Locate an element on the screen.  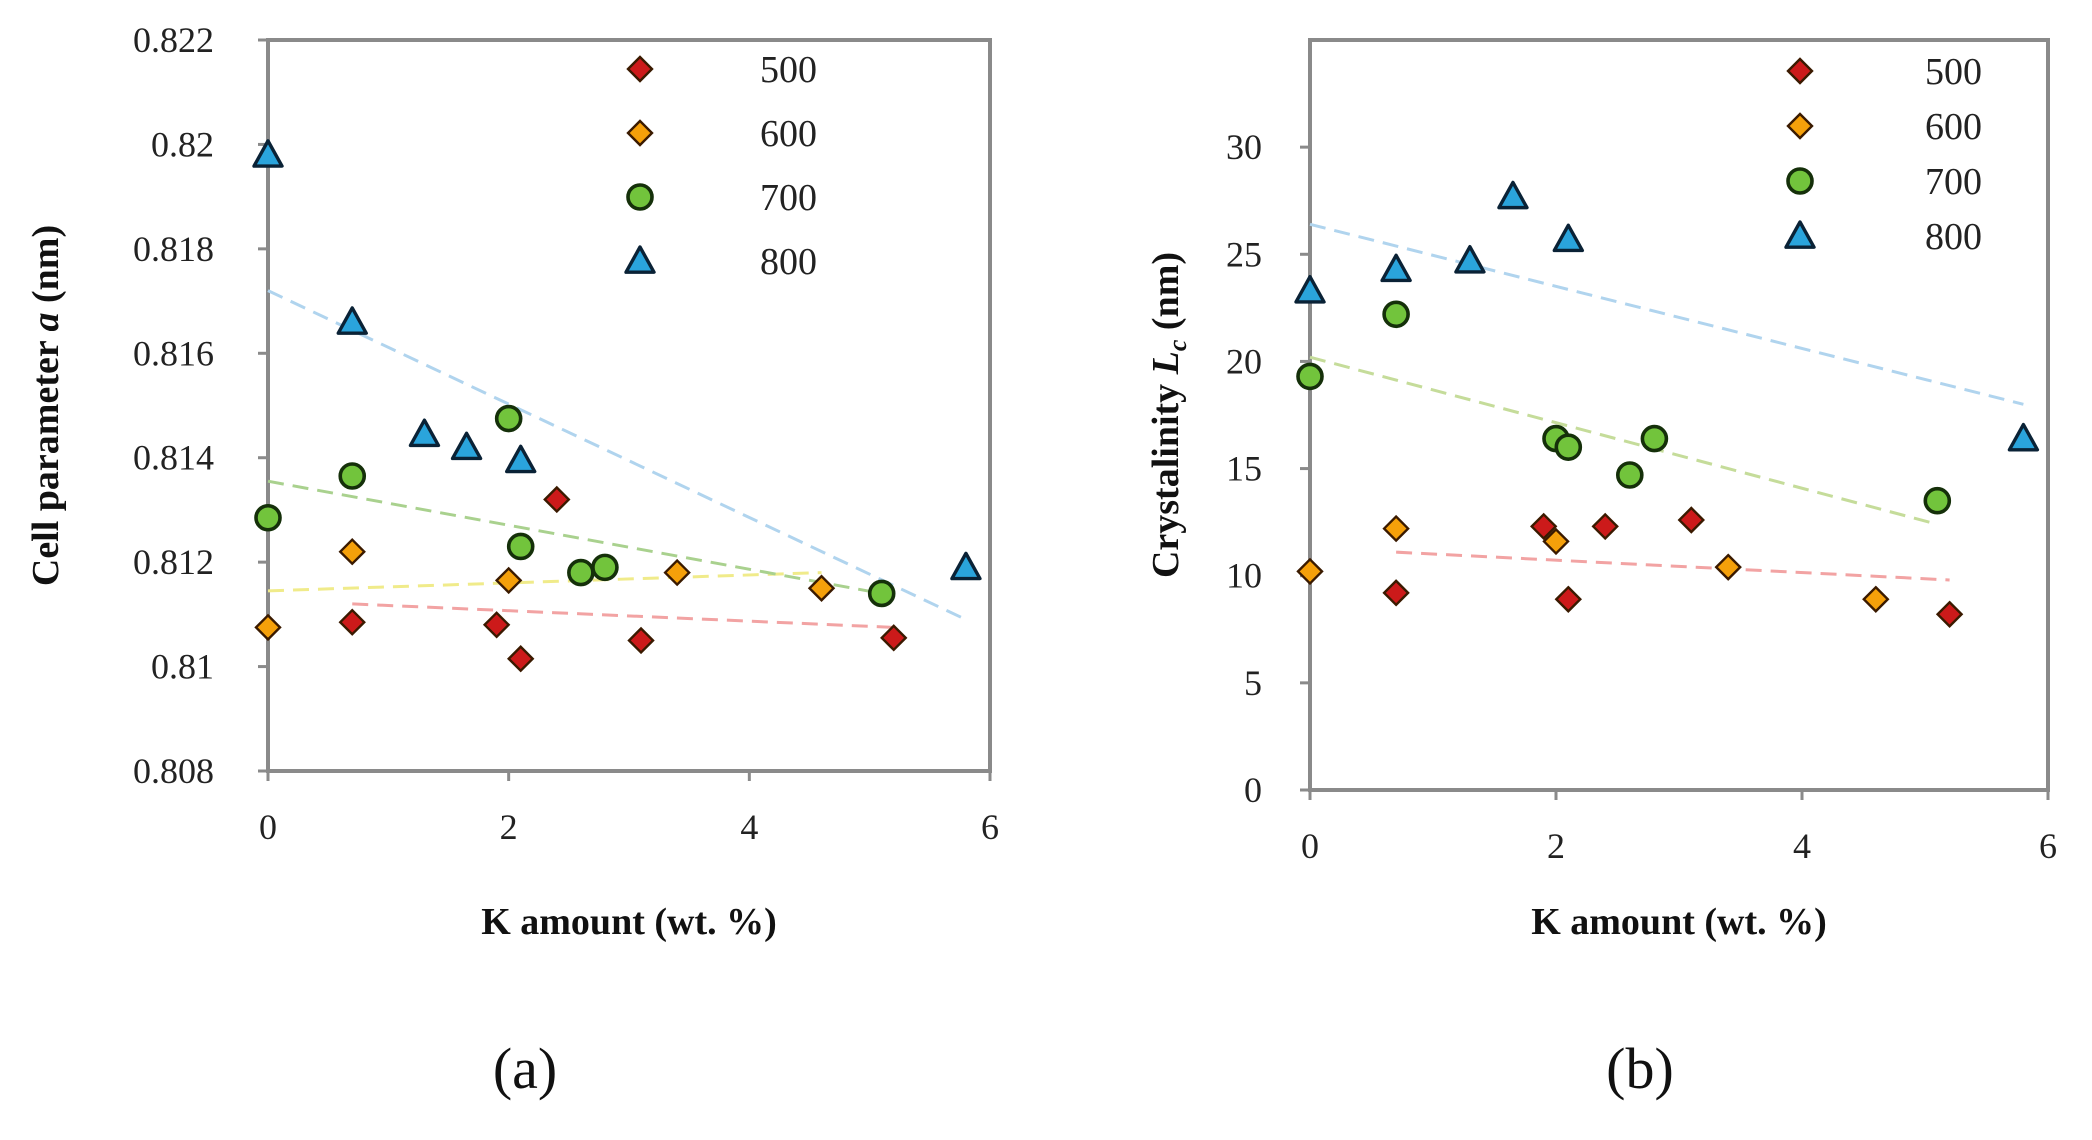
y-tick-label: 0.816 is located at coordinates (173, 353).